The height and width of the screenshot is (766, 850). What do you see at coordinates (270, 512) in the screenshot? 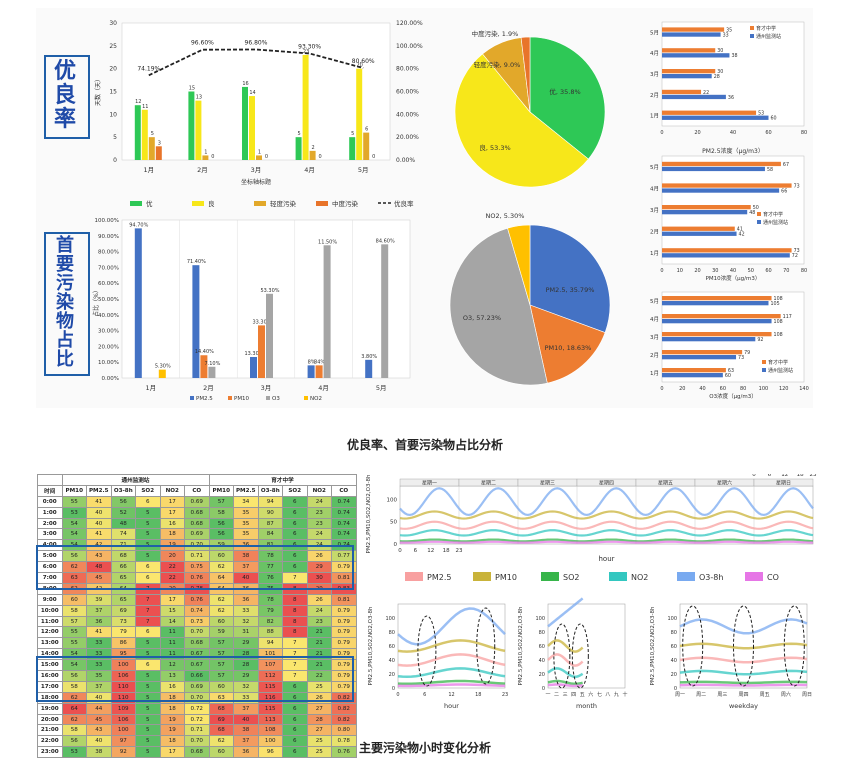
I see `heatmap-cell: 90` at bounding box center [270, 512].